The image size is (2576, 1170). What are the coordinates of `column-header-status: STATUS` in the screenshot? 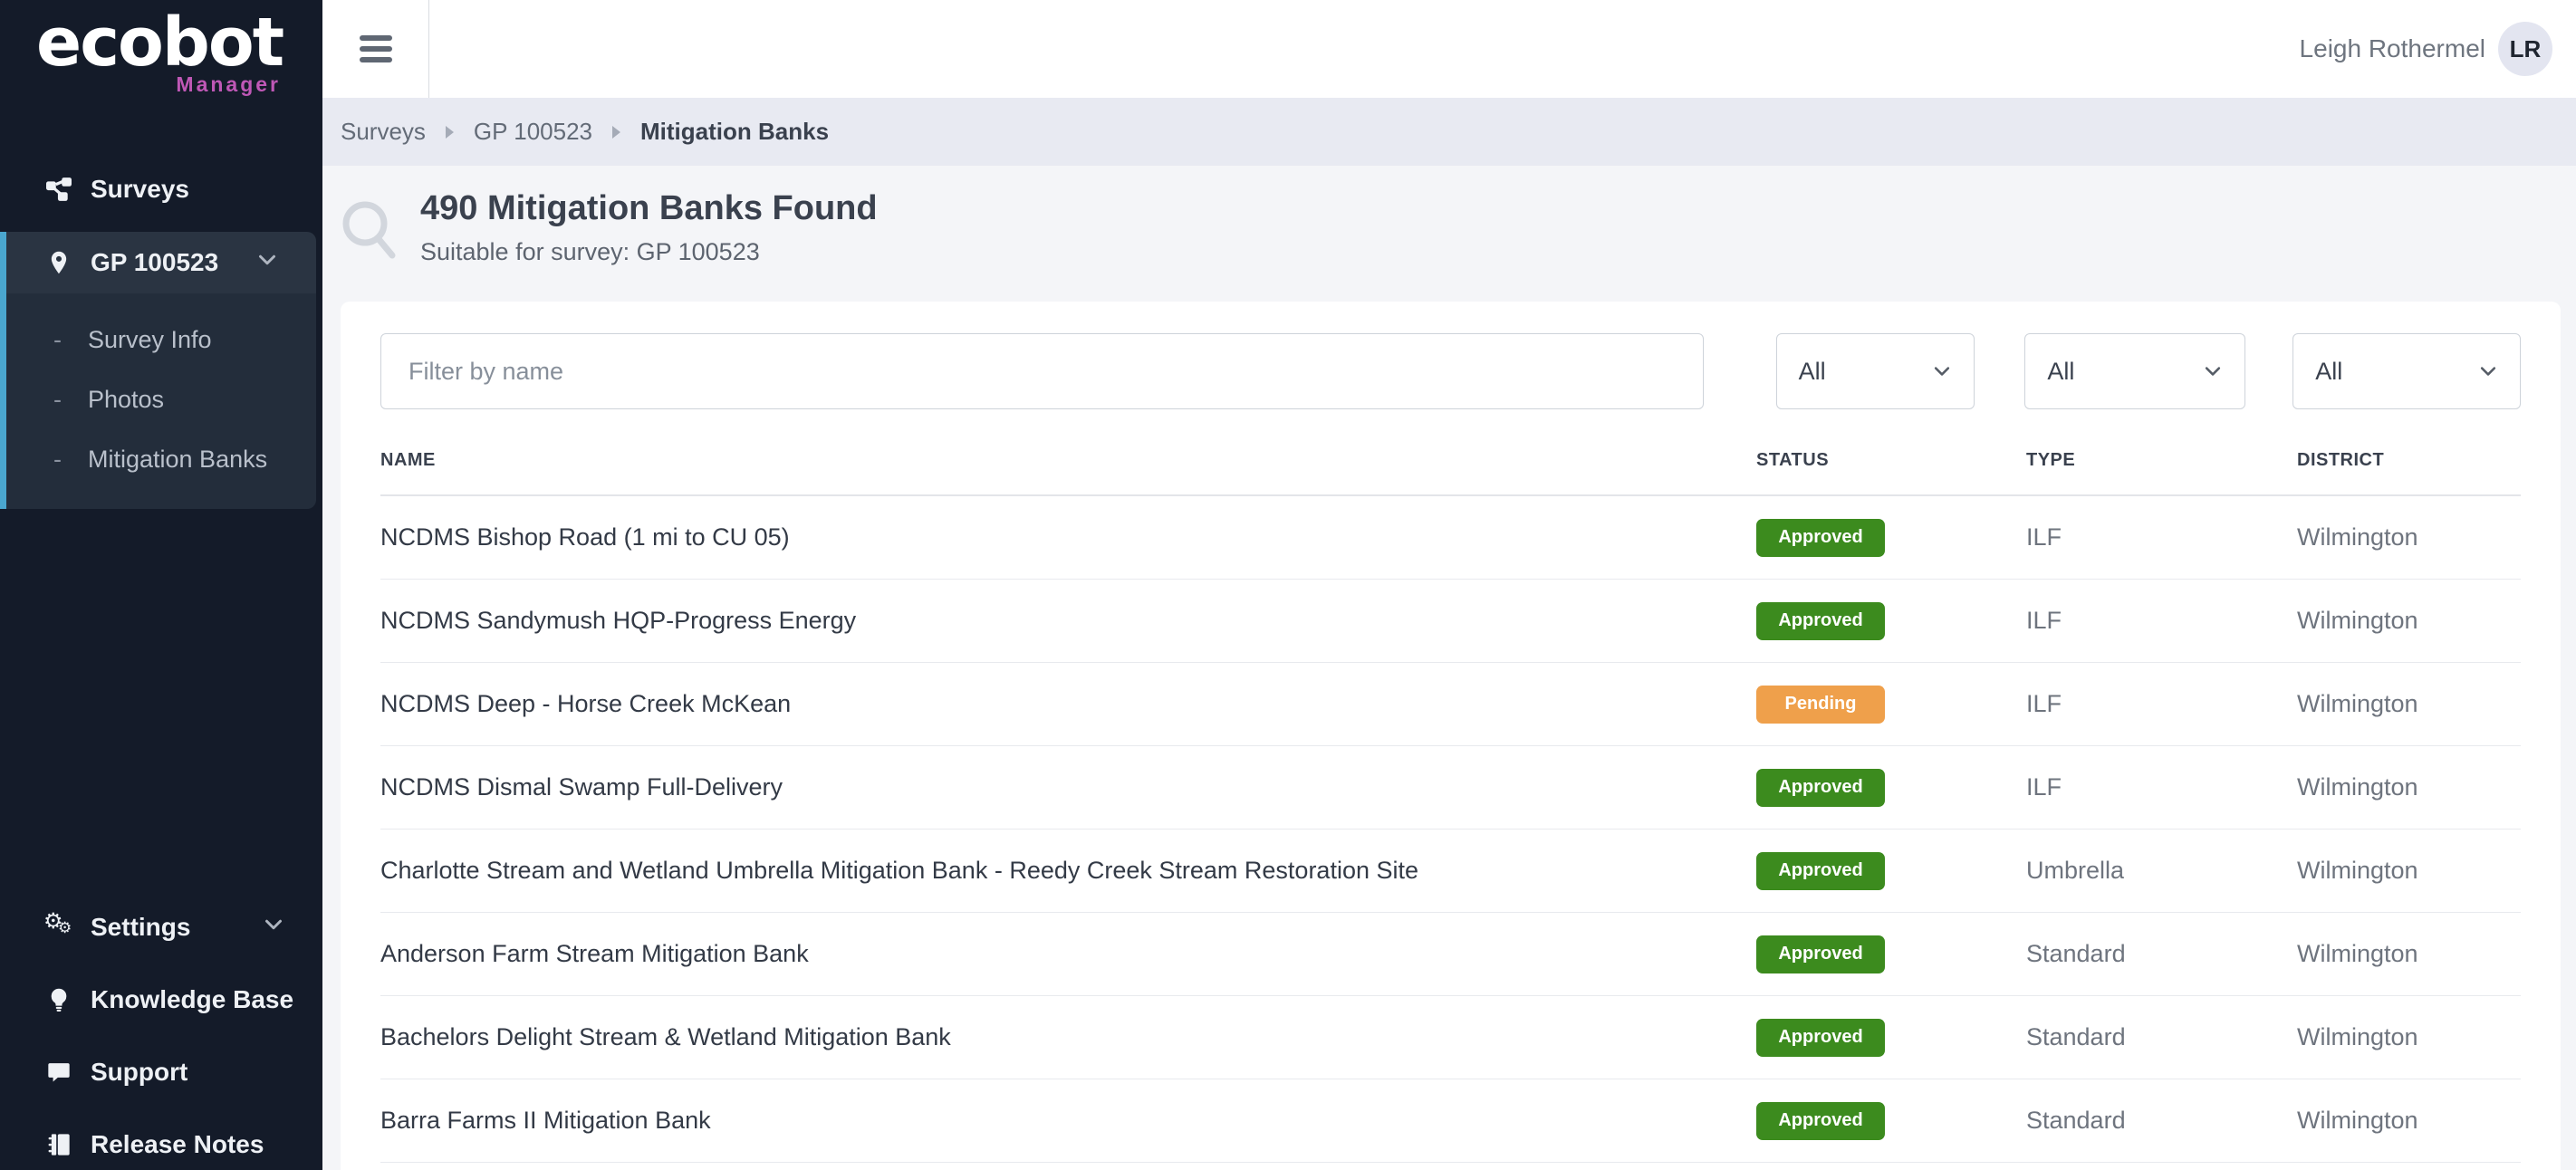 It's located at (1793, 460).